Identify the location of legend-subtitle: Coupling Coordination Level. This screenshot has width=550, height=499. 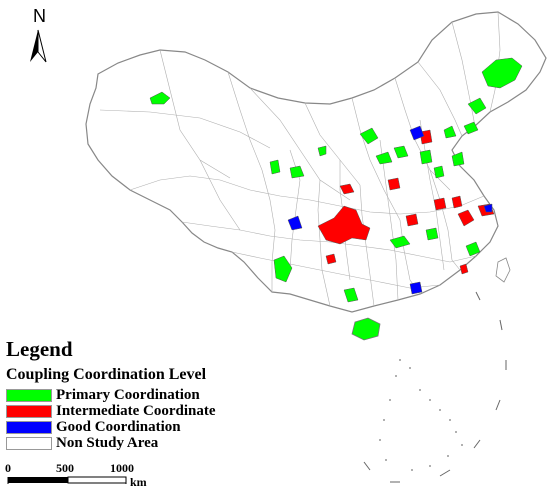
(106, 374).